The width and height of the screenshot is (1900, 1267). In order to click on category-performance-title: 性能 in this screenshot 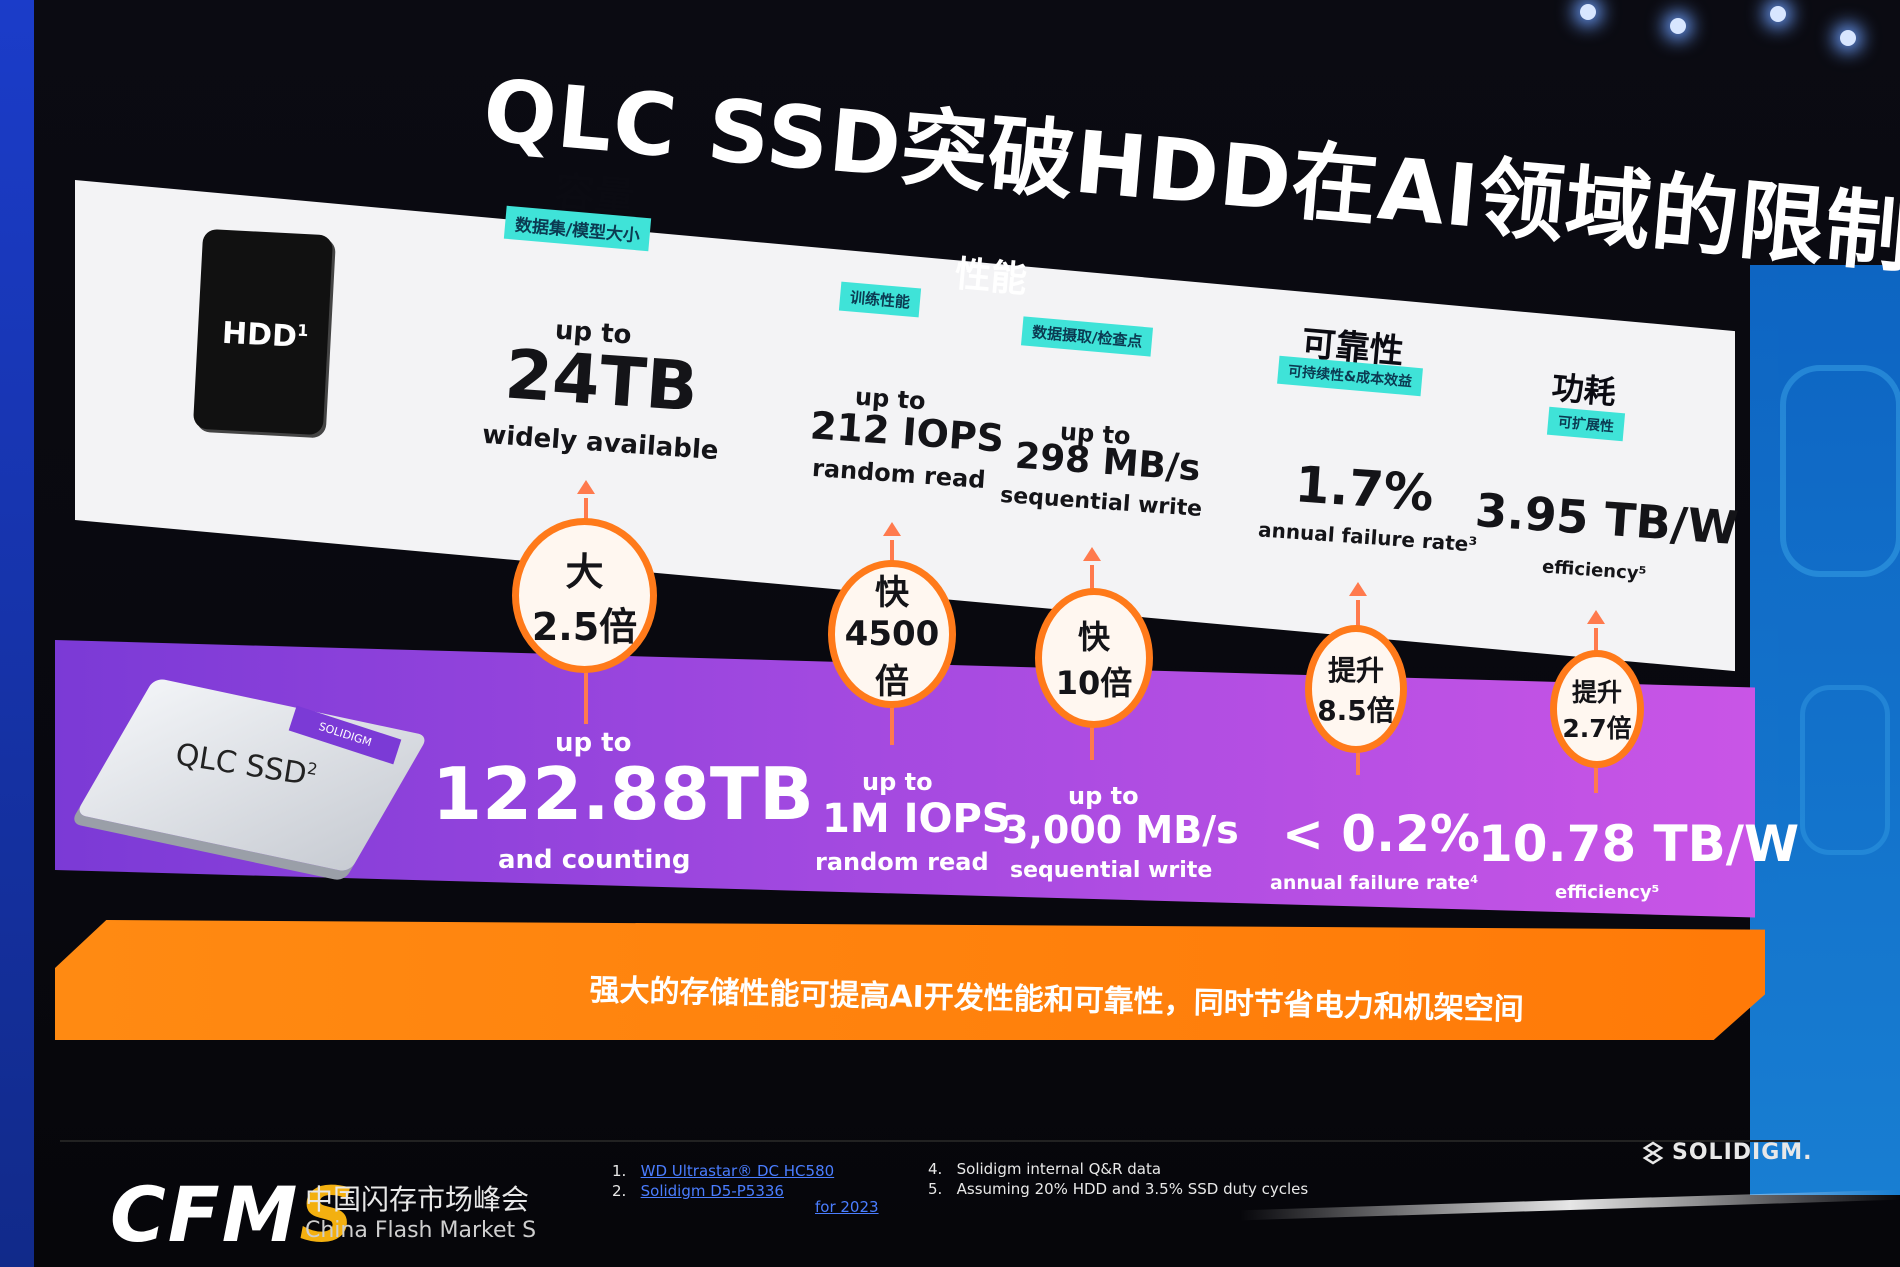, I will do `click(991, 277)`.